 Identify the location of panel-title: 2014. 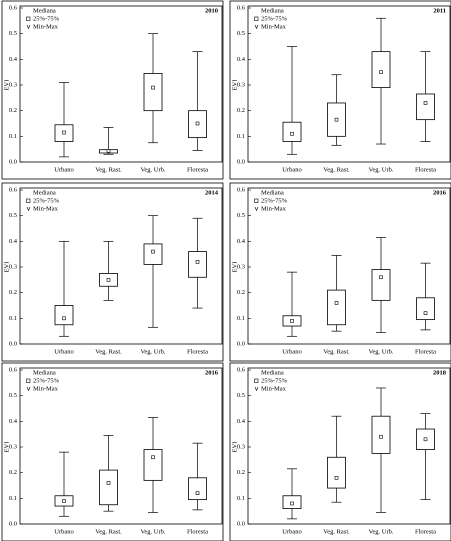
(212, 192).